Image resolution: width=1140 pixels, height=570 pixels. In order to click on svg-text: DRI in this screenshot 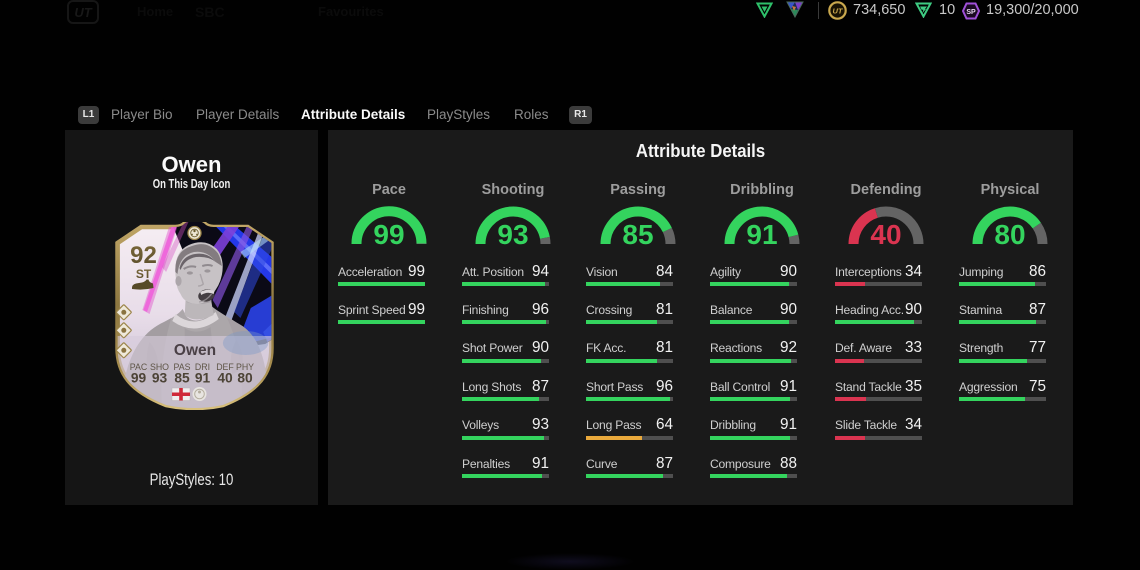, I will do `click(202, 367)`.